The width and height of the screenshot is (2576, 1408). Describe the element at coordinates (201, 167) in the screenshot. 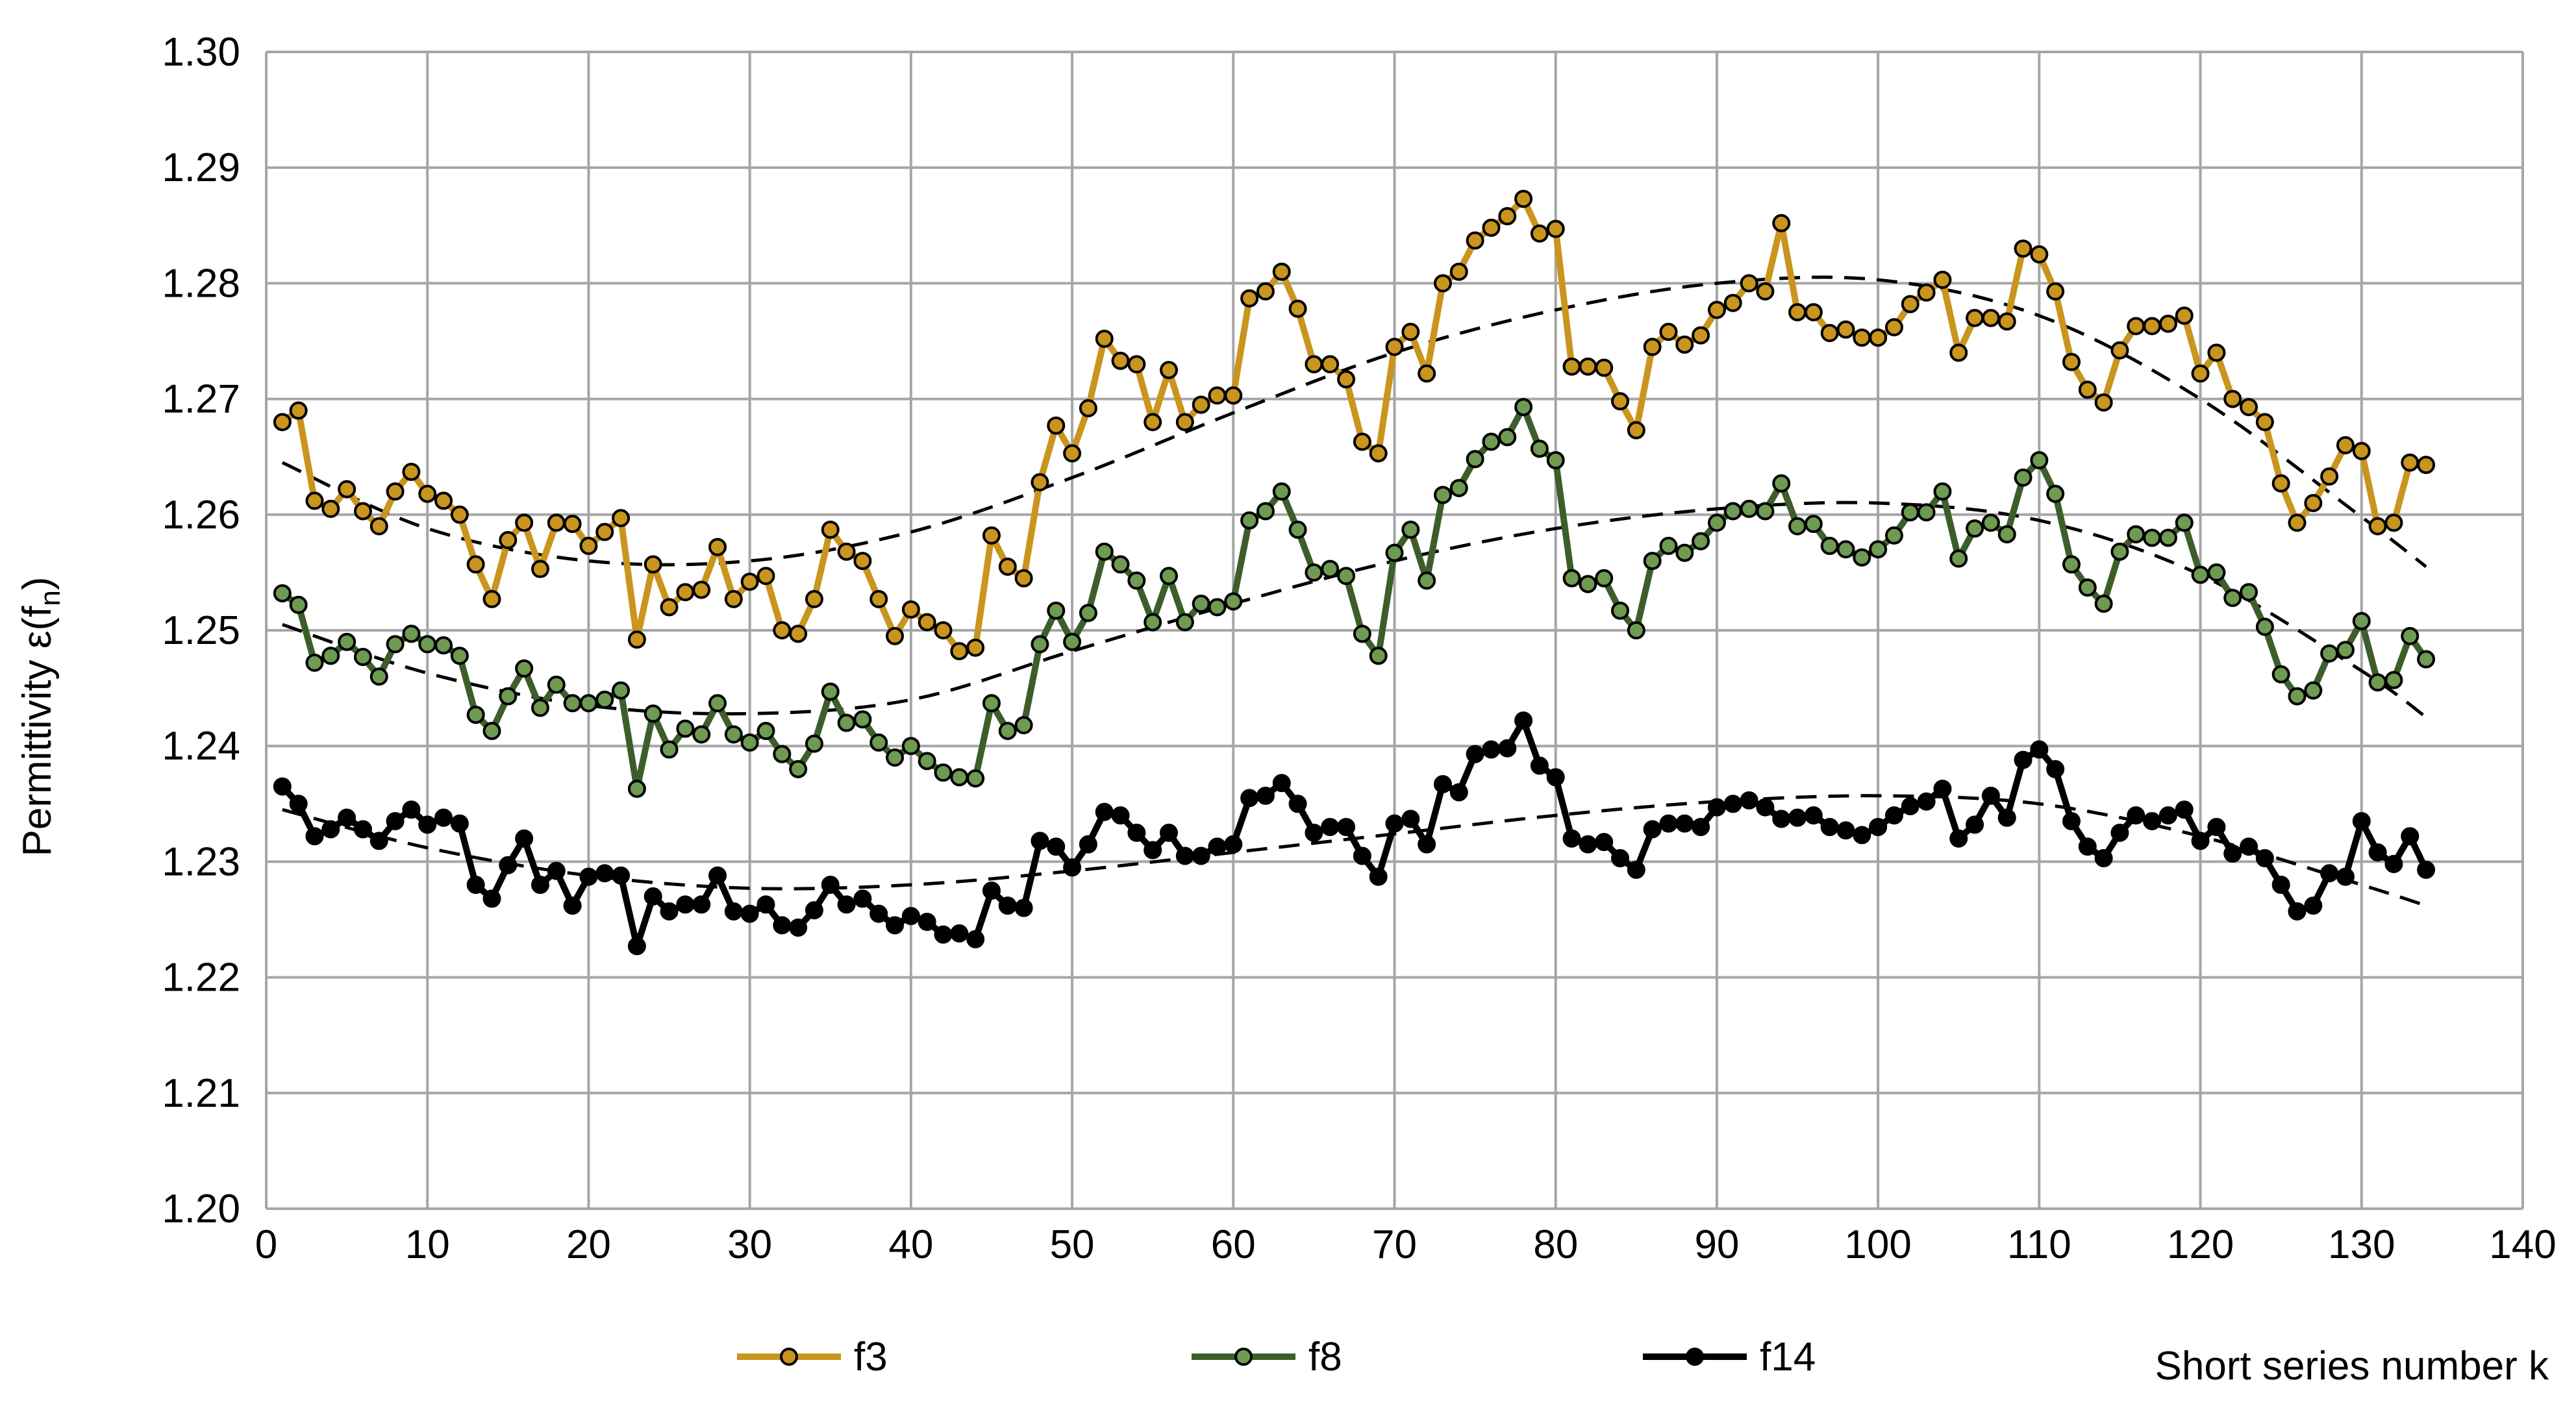

I see `y-tick-label: 1.29` at that location.